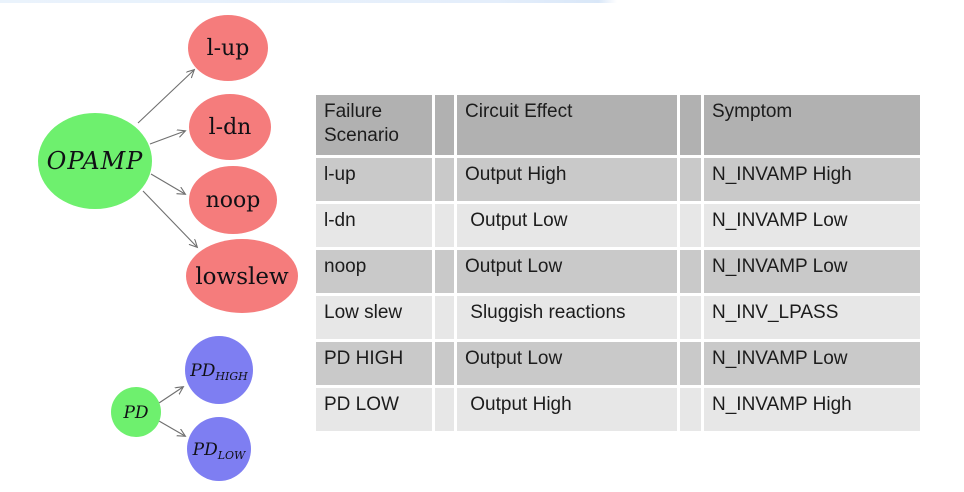 This screenshot has width=964, height=492. Describe the element at coordinates (231, 376) in the screenshot. I see `pd-high-subscript: HIGH` at that location.